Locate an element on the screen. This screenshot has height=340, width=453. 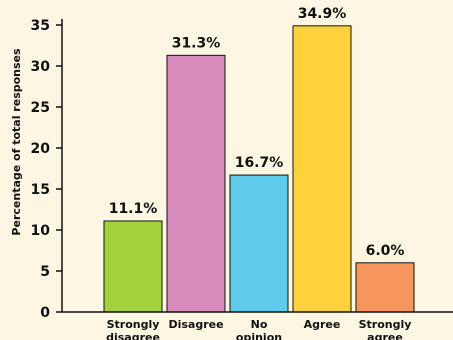
y-axis-ticks: 0 5 10 15 20 25 30 35 is located at coordinates (46, 169).